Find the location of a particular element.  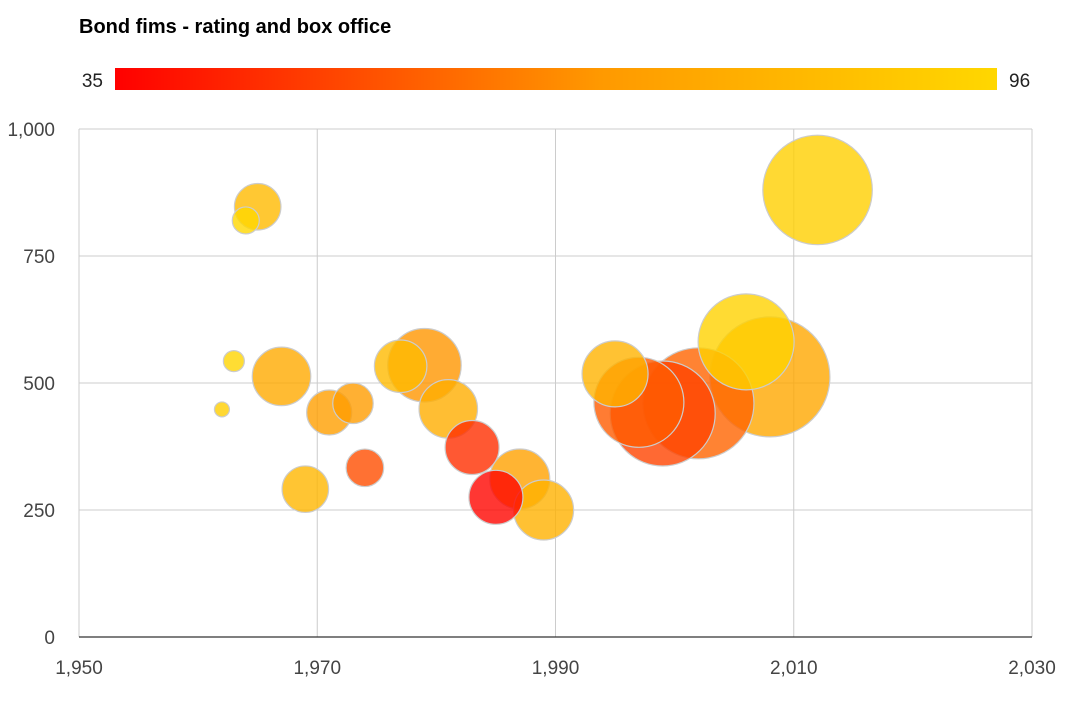

color-legend-bar is located at coordinates (556, 79).